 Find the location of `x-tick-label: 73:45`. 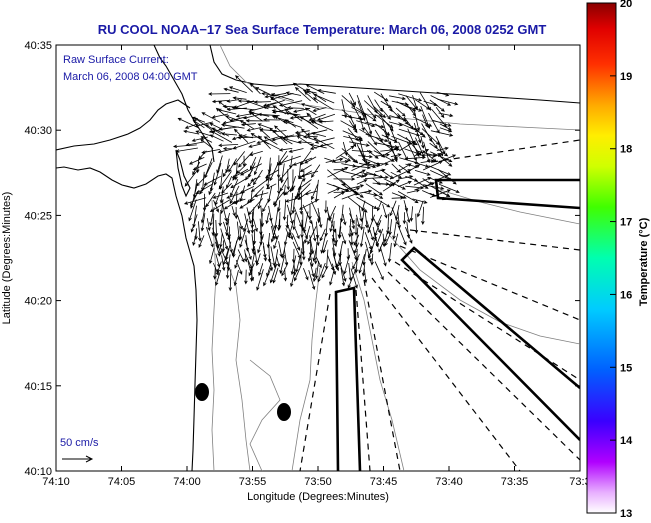

x-tick-label: 73:45 is located at coordinates (384, 482).